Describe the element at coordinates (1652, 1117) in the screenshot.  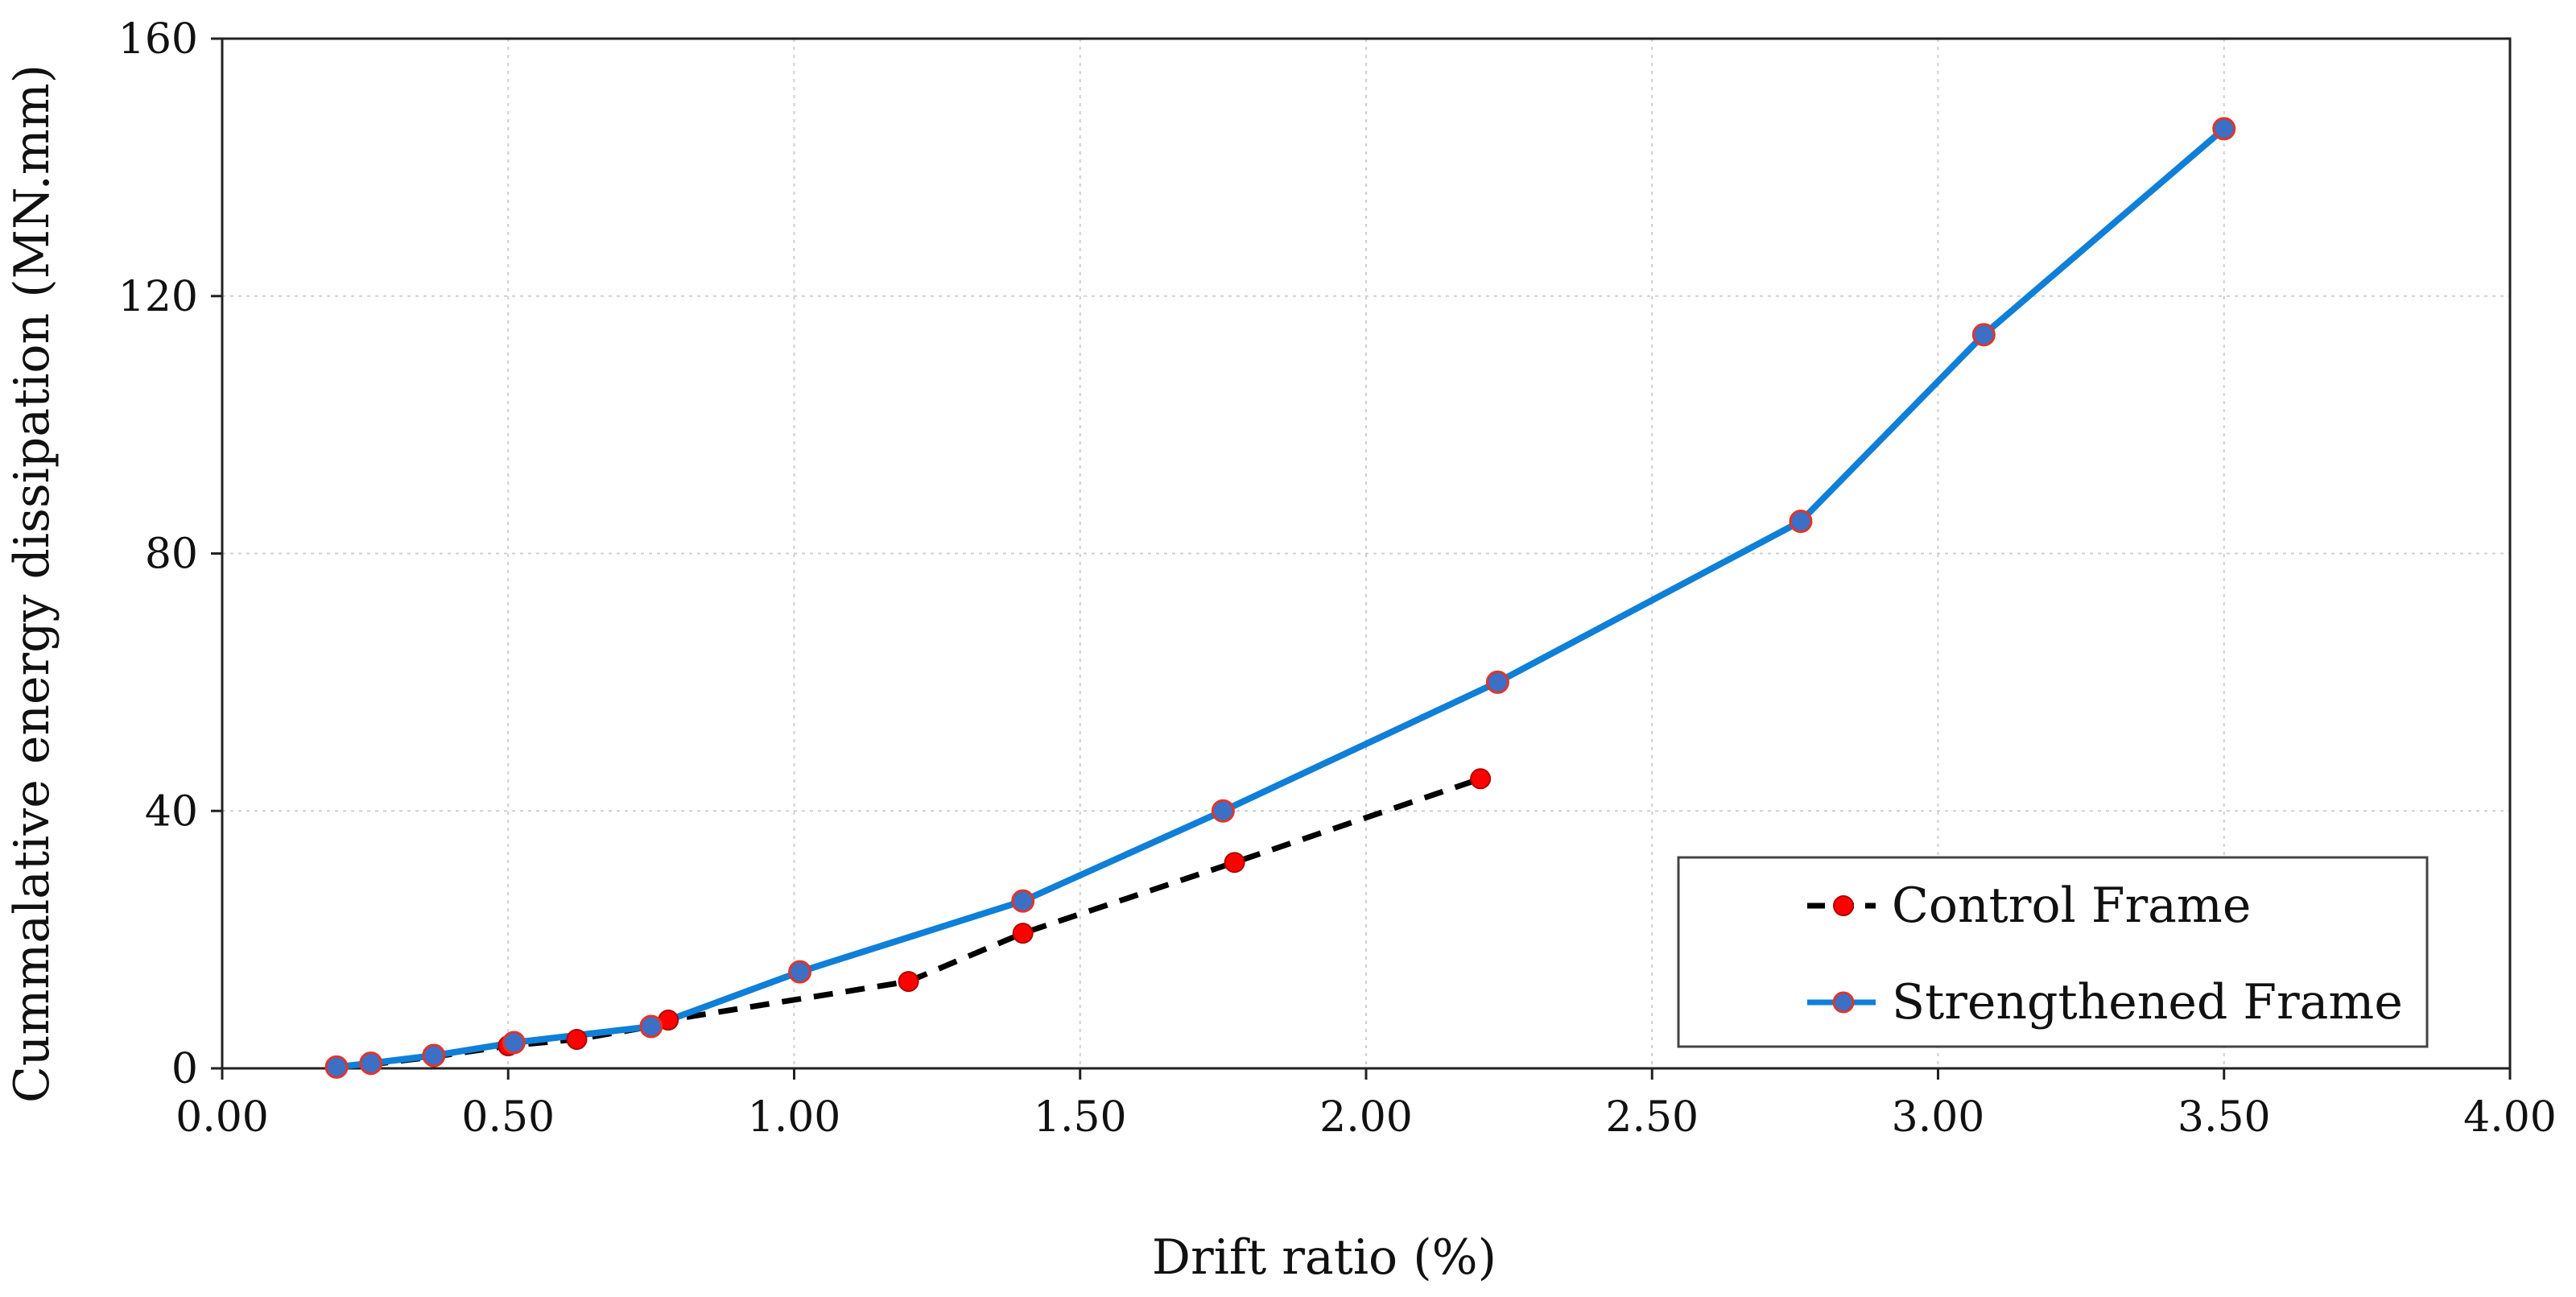
I see `x-tick-label: 2.50` at that location.